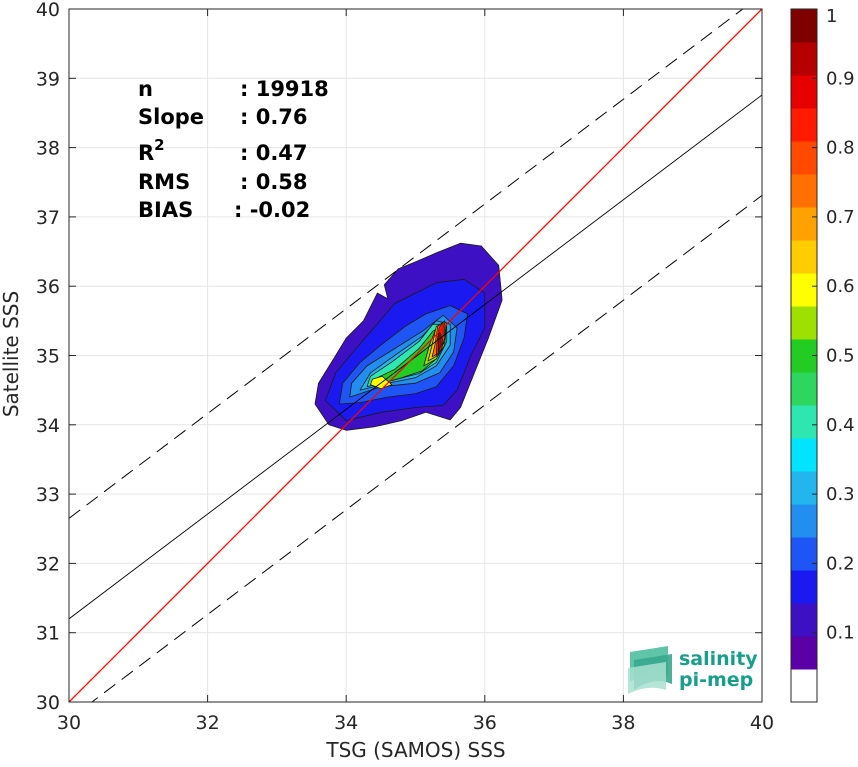 The image size is (858, 767). Describe the element at coordinates (146, 153) in the screenshot. I see `stat-r2-letter: R` at that location.